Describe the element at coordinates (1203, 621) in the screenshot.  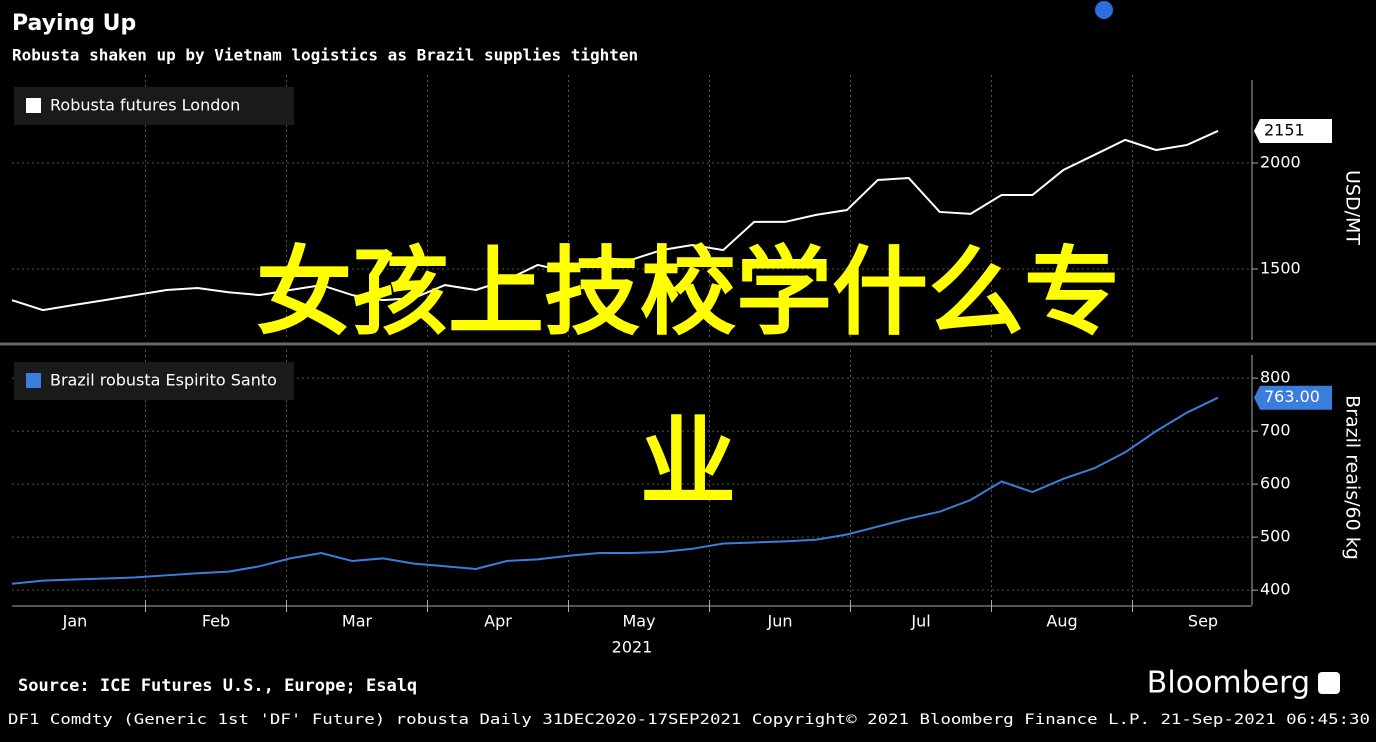
I see `x-tick-label: Sep` at that location.